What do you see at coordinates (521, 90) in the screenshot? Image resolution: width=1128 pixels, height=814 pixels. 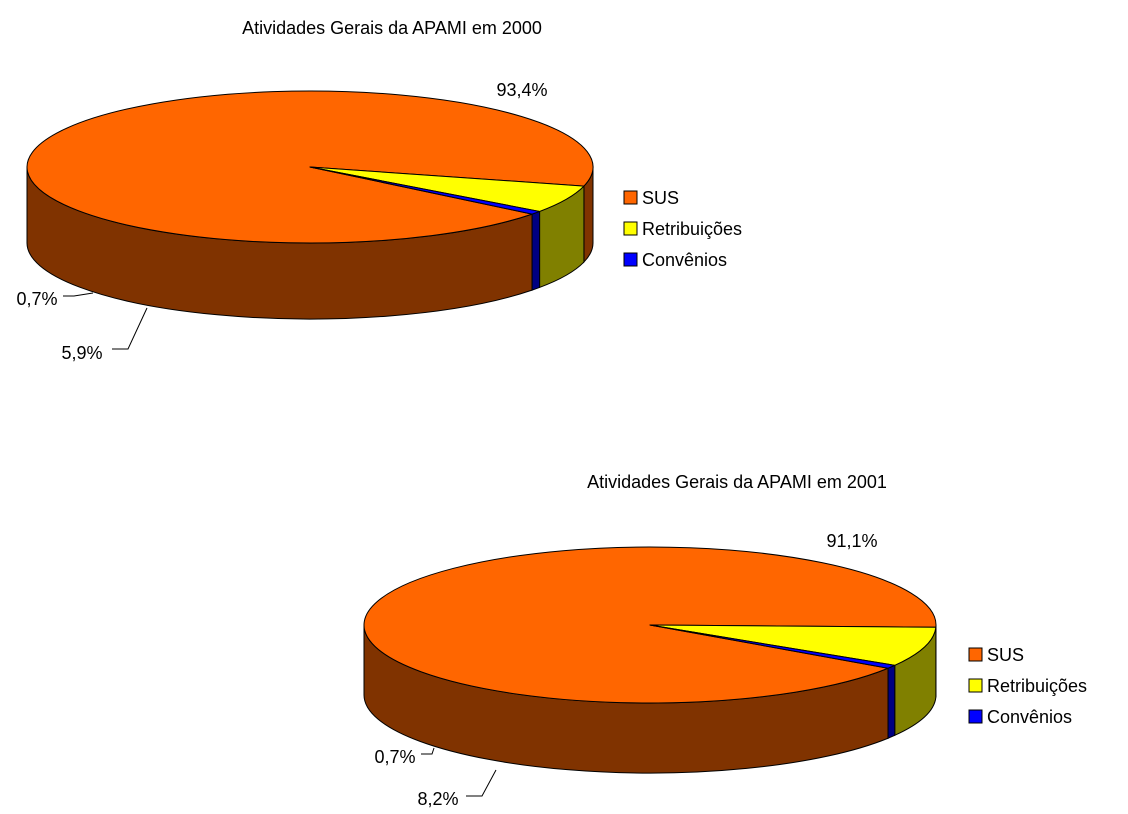 I see `data-label-sus: 93,4%` at bounding box center [521, 90].